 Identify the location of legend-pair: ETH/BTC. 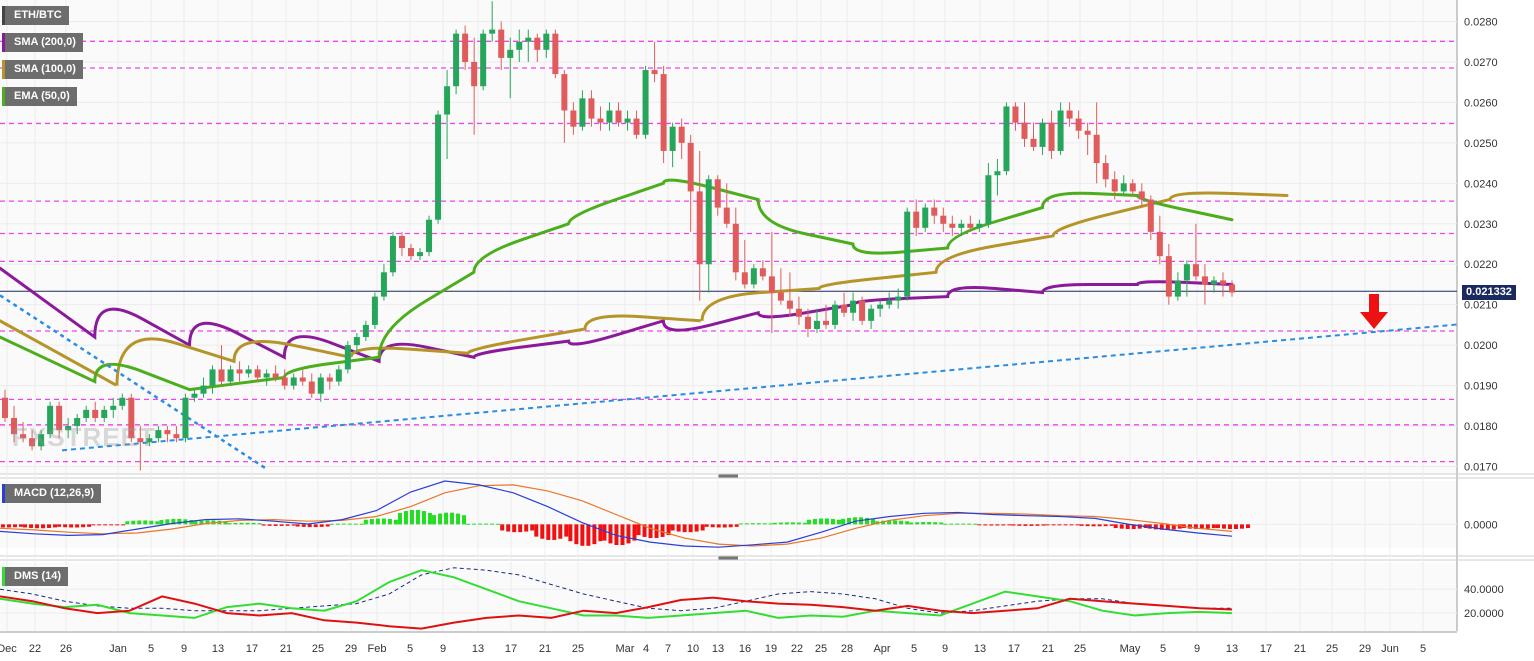
(35, 15).